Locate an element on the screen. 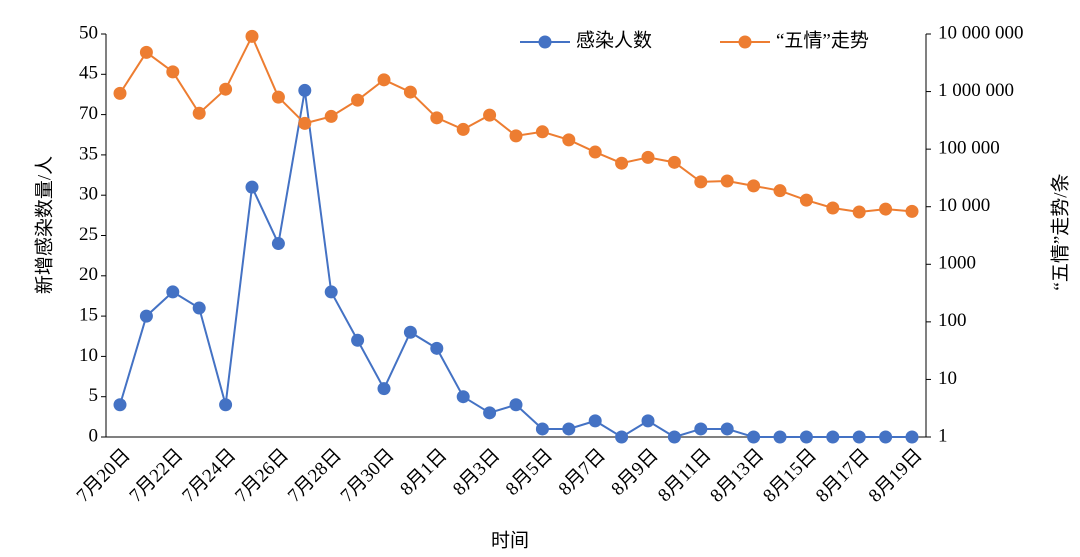  legend-label: “五情”走势 is located at coordinates (822, 40).